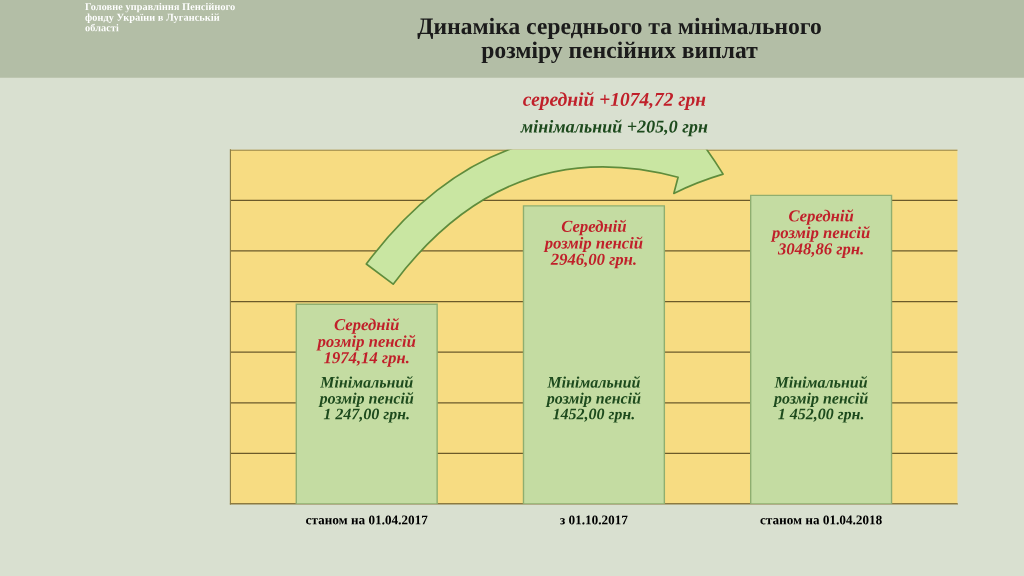  What do you see at coordinates (614, 100) in the screenshot?
I see `text: середній +1074,72 грн` at bounding box center [614, 100].